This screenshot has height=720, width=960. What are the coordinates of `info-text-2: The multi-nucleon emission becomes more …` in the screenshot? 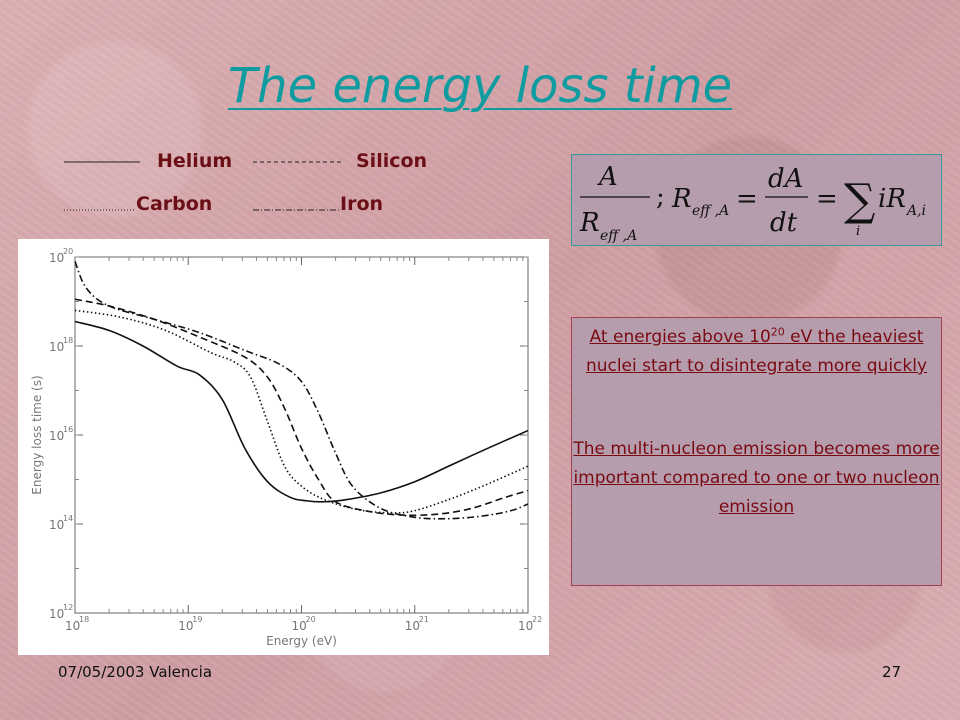 It's located at (756, 478).